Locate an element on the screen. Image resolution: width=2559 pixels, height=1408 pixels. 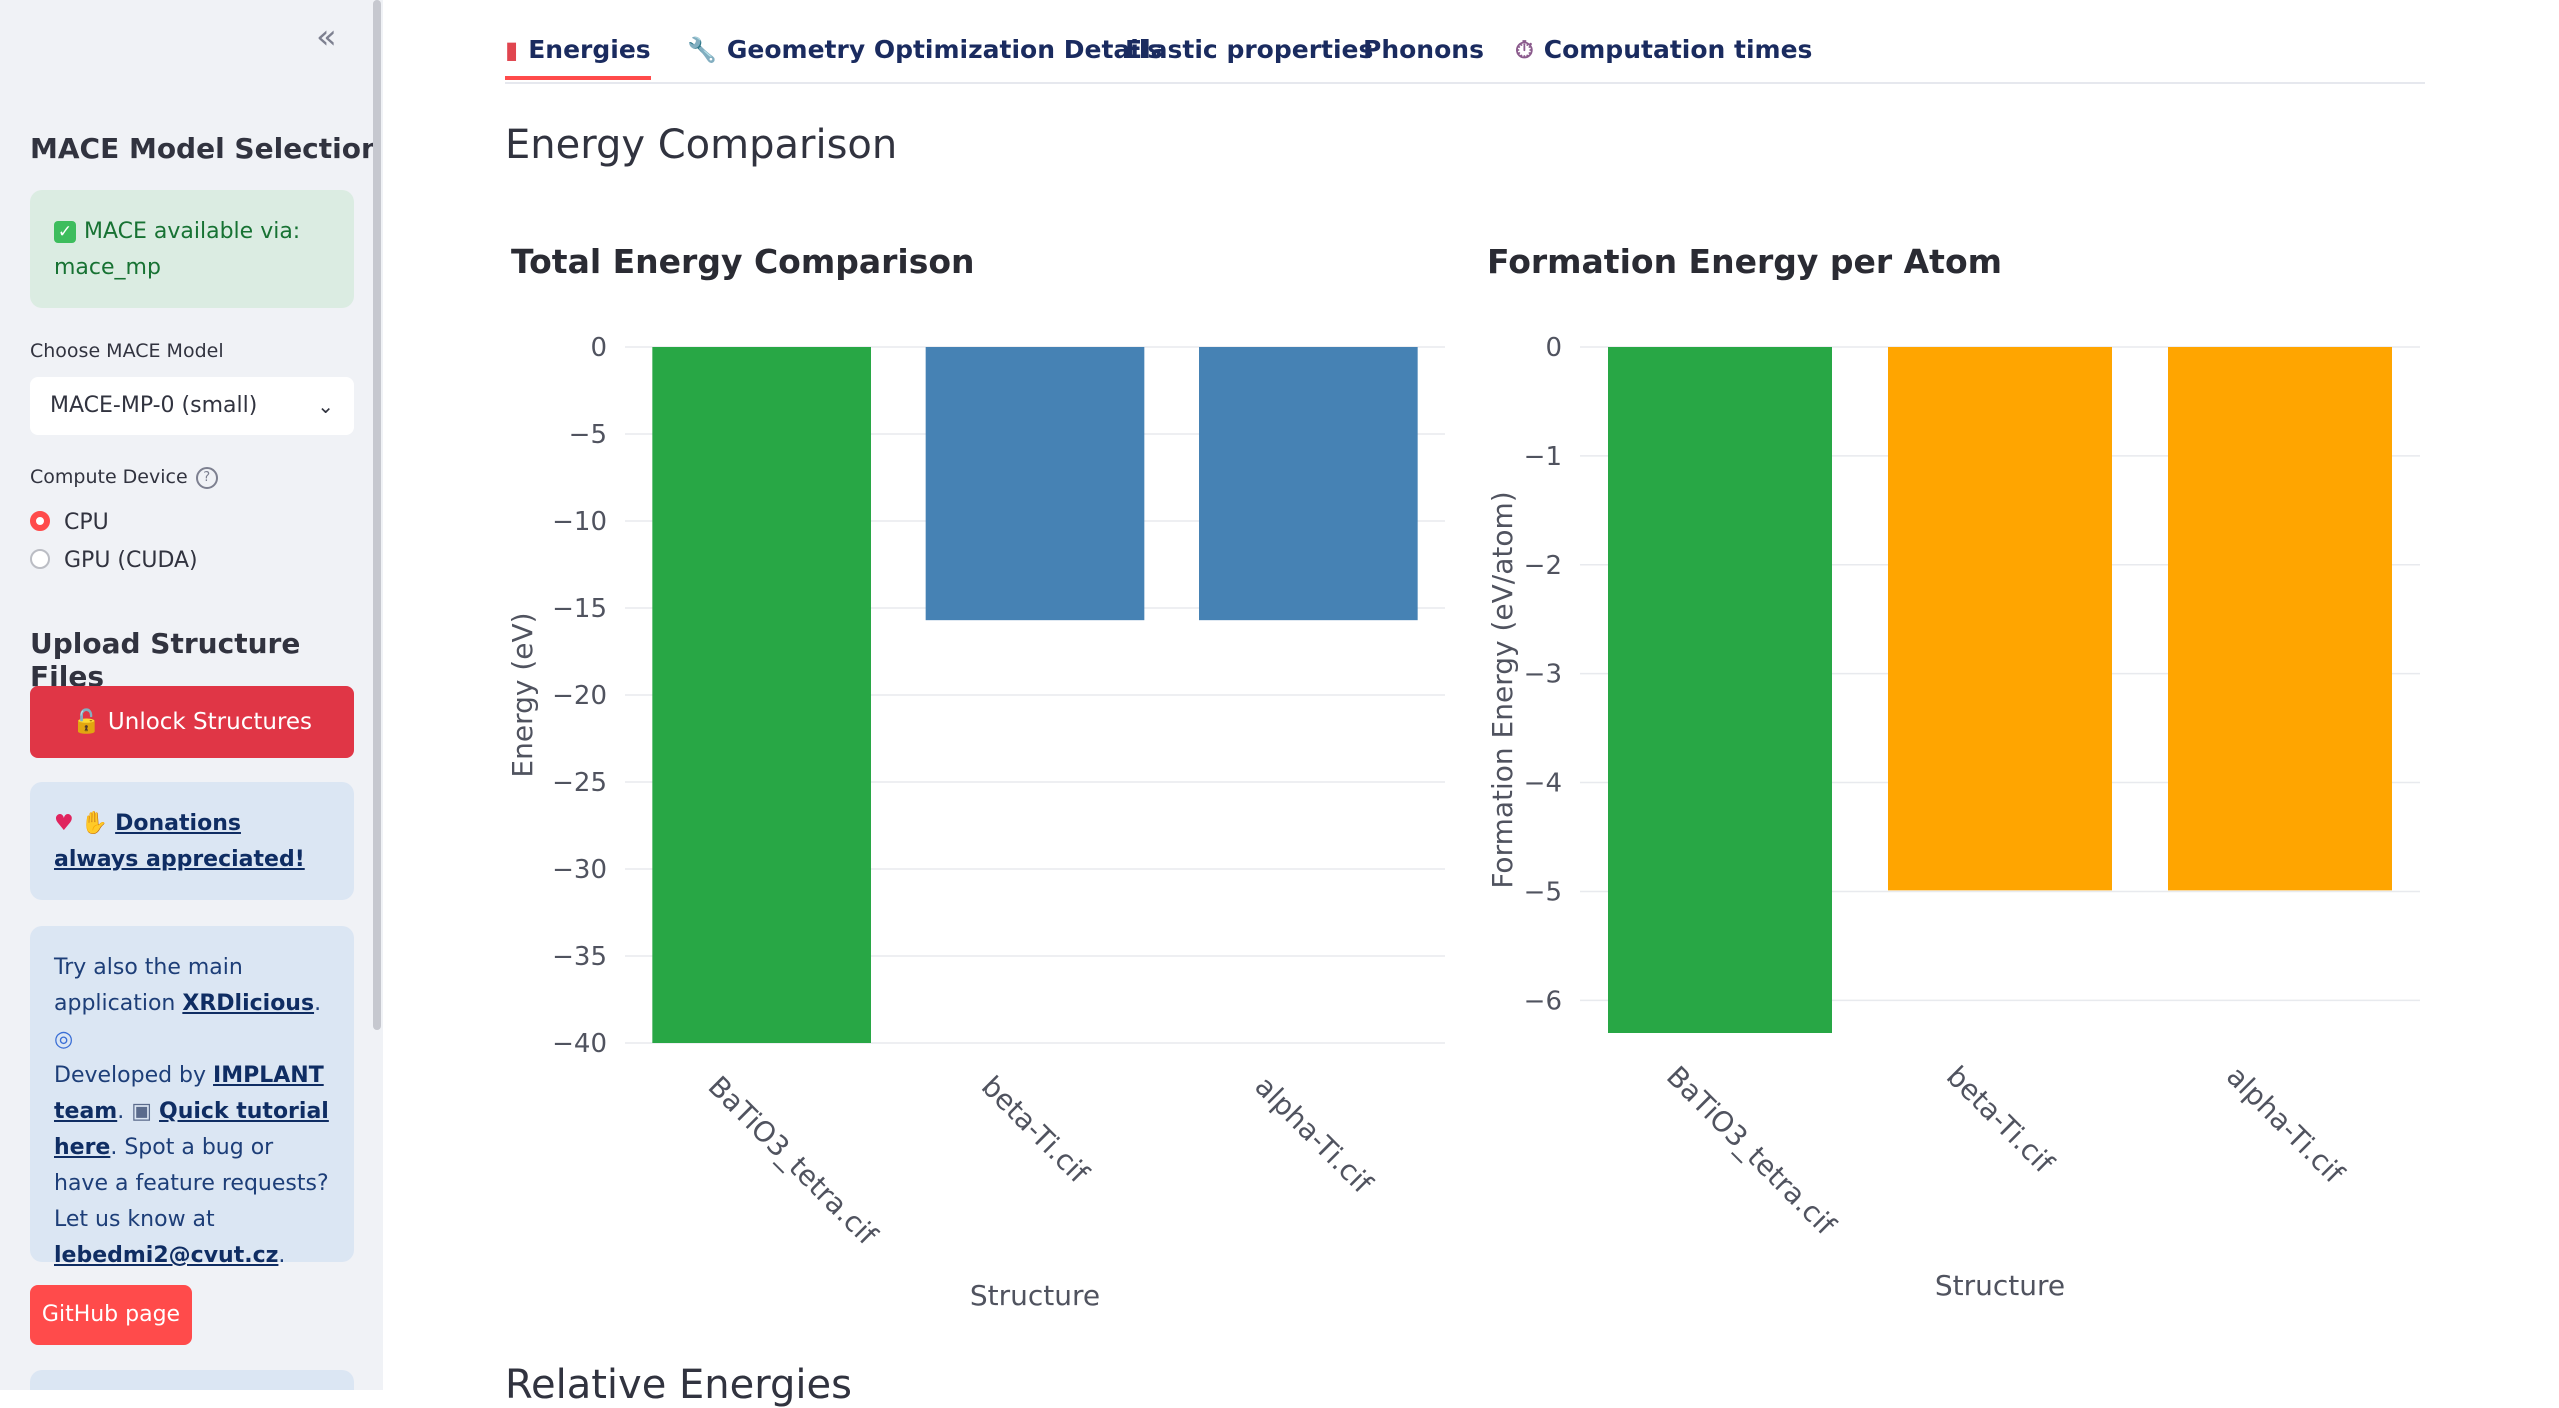
unlock-button-label: Unlock Structures is located at coordinates (210, 722).